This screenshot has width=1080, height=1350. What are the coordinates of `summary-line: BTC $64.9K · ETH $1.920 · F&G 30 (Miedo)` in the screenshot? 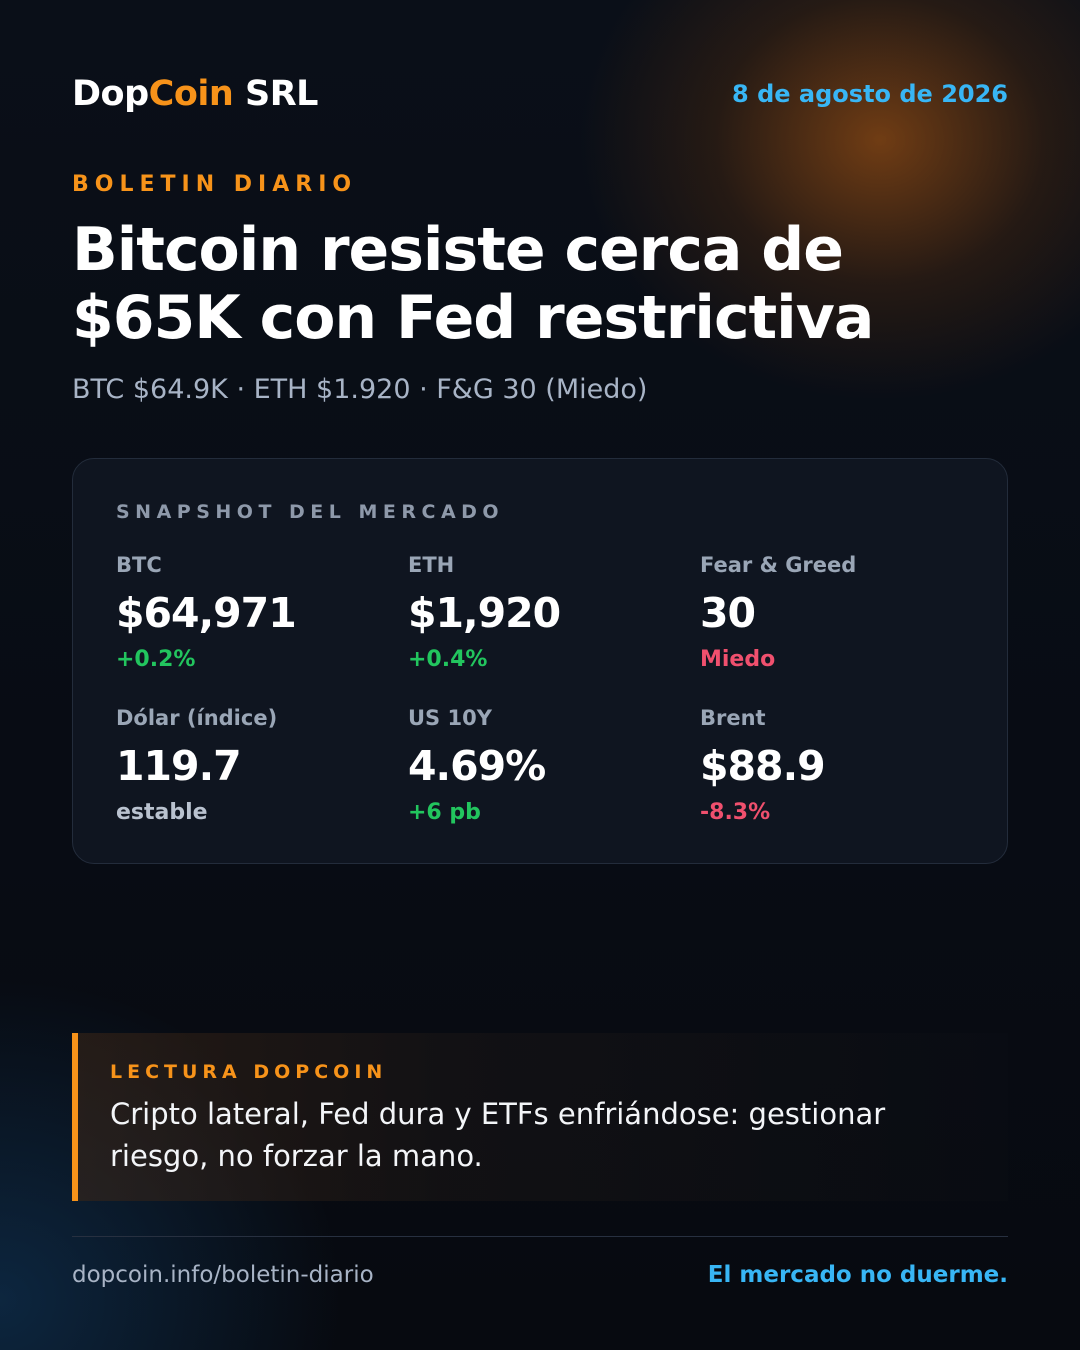 It's located at (360, 389).